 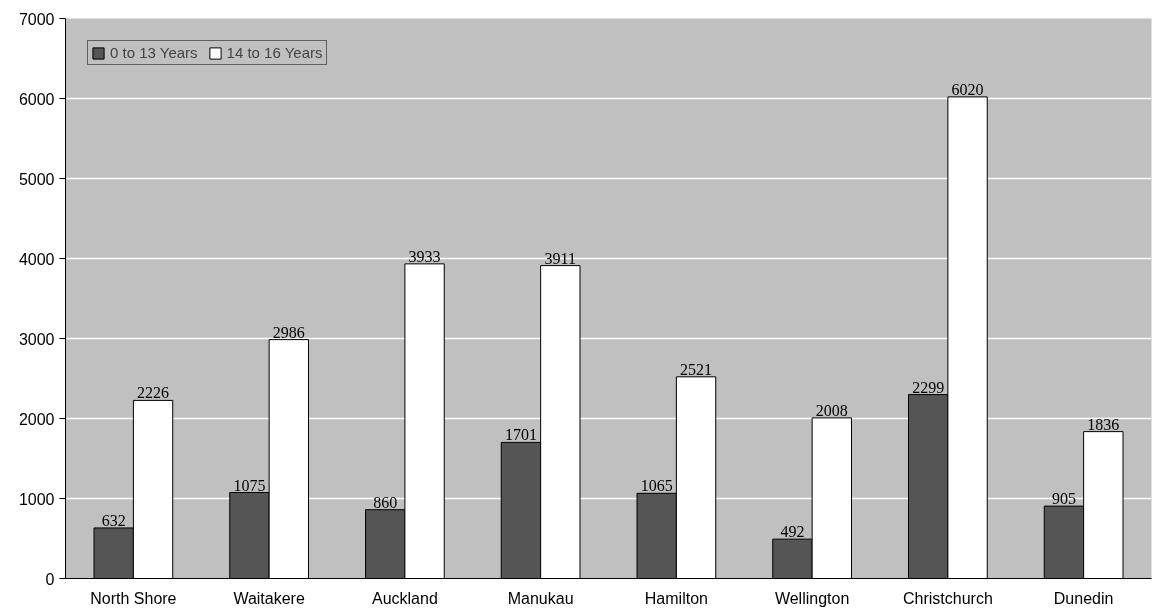 I want to click on legend-label: 0 to 13 Years, so click(x=154, y=52).